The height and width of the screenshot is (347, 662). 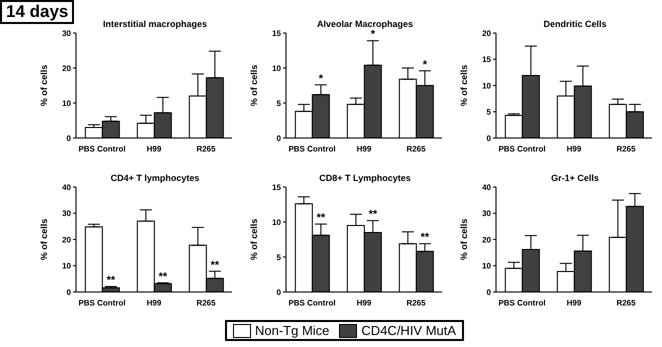 I want to click on chart-title: Gr-1+ Cells, so click(x=575, y=178).